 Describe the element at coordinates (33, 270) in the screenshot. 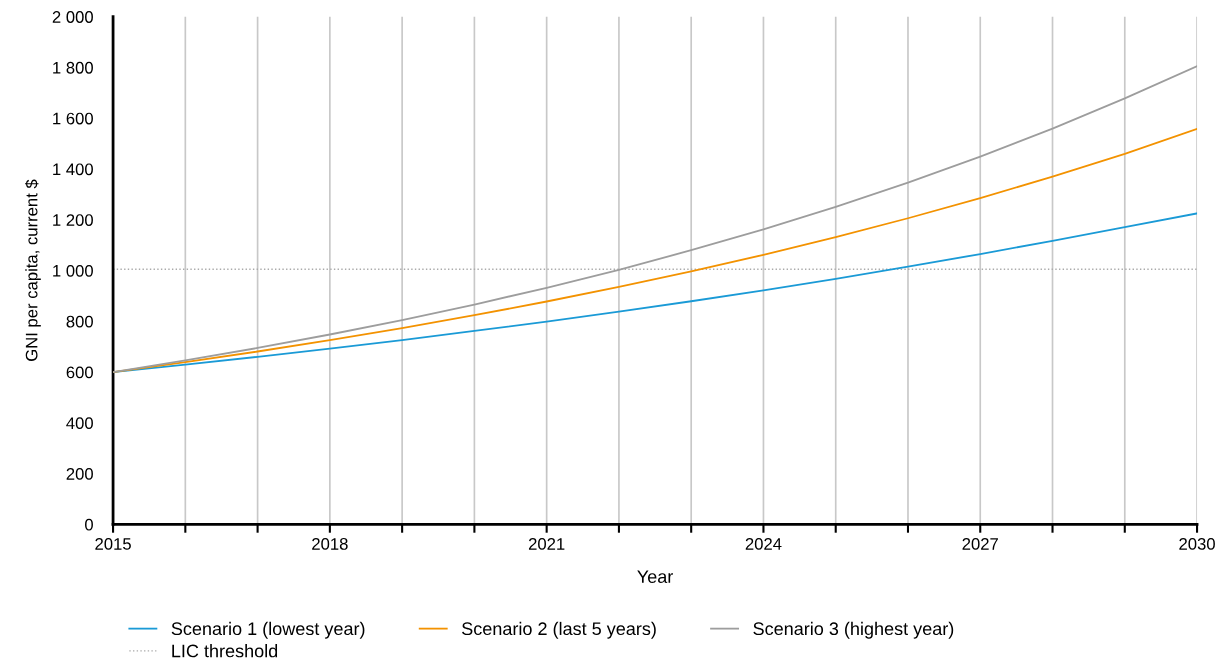

I see `y-axis-title: GNI per capita, current $` at that location.